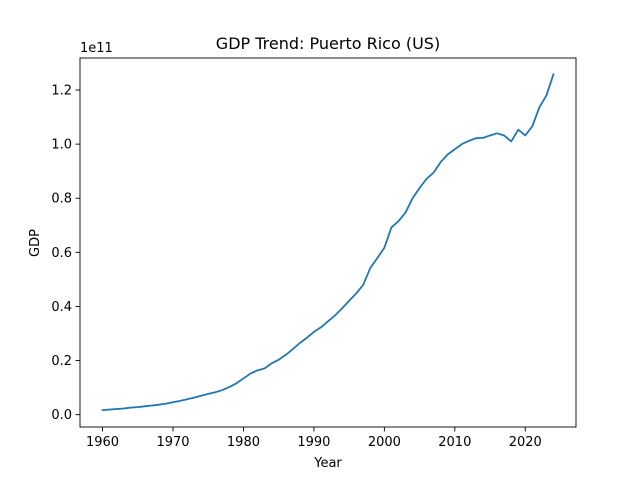  I want to click on y-axis: 0.0 0.2 0.4 0.6 0.8 1.0 1.2, so click(65, 253).